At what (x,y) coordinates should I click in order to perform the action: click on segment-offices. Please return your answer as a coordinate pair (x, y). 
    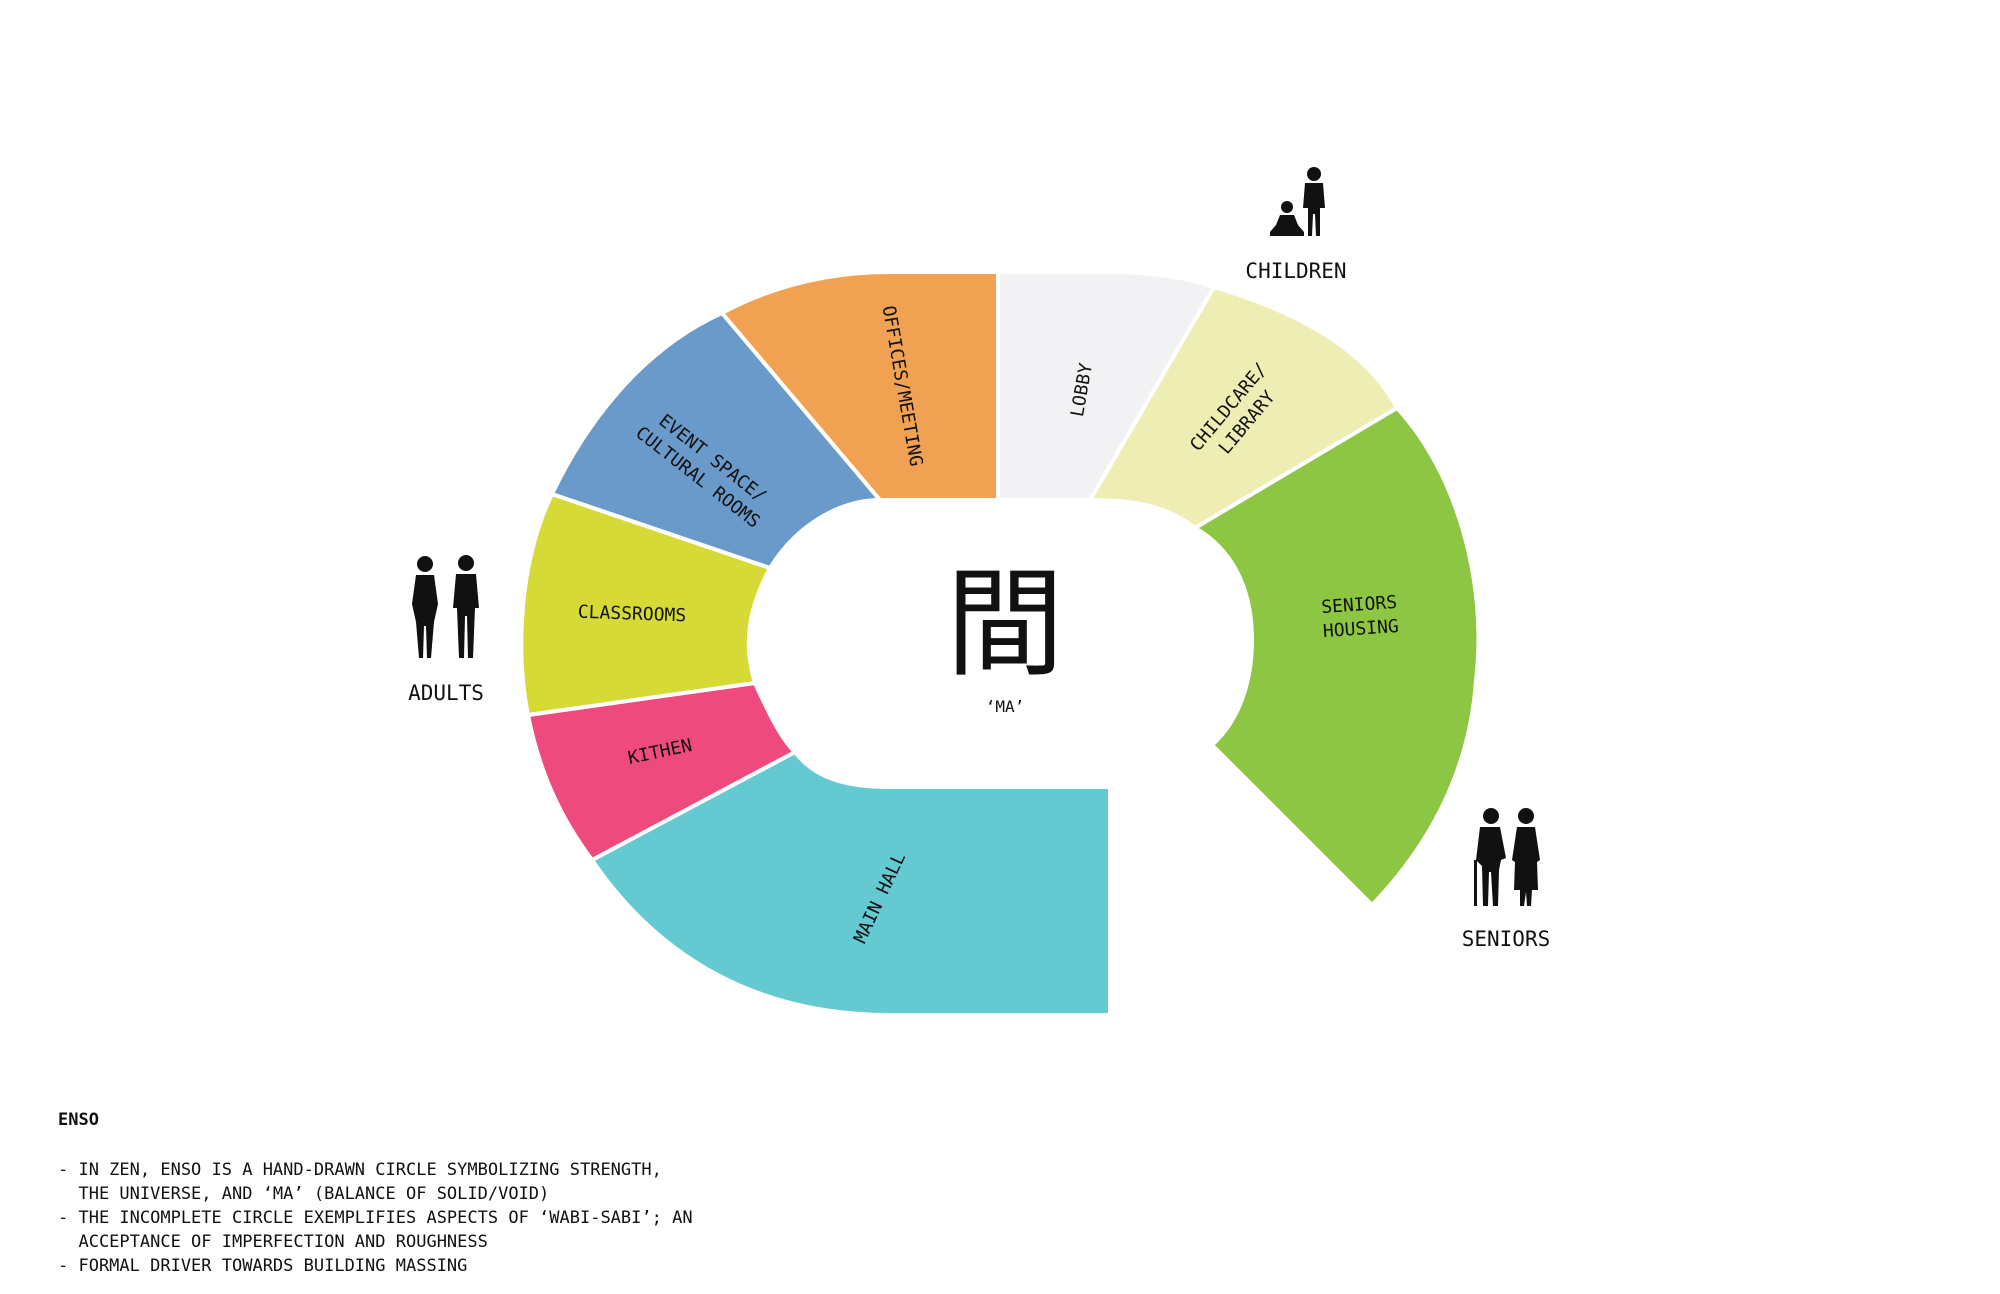
    Looking at the image, I should click on (859, 386).